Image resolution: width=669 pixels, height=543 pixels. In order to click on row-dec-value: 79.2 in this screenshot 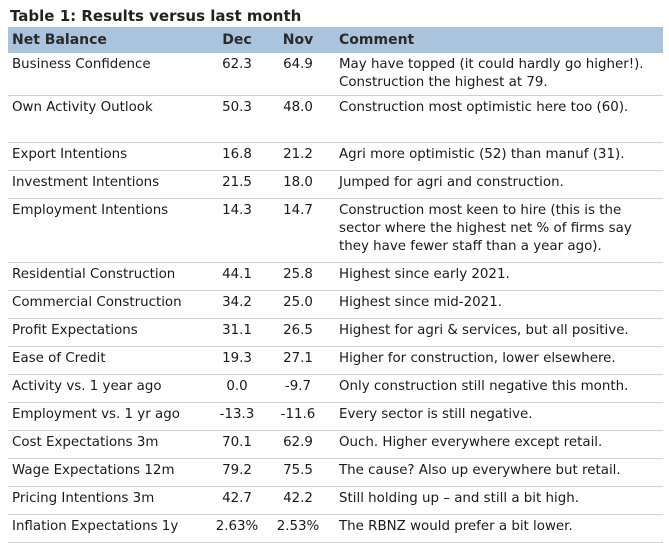, I will do `click(237, 472)`.